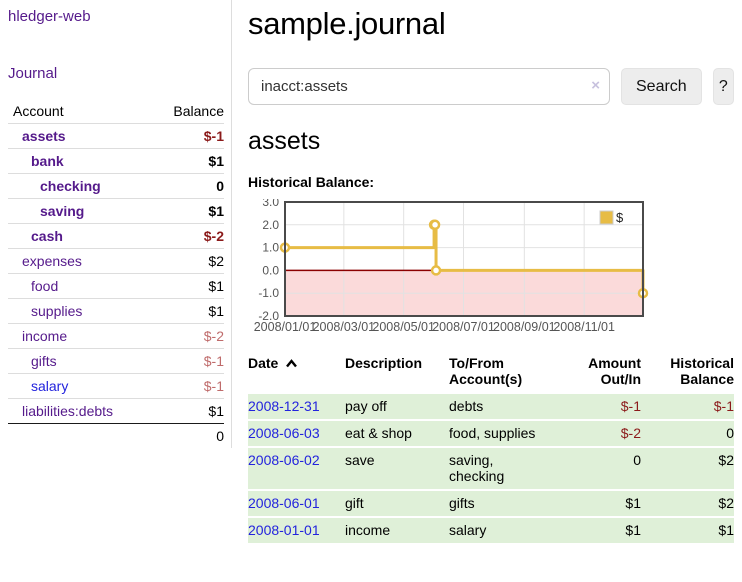 This screenshot has height=582, width=742. I want to click on svg-text: 2008/05/01, so click(403, 327).